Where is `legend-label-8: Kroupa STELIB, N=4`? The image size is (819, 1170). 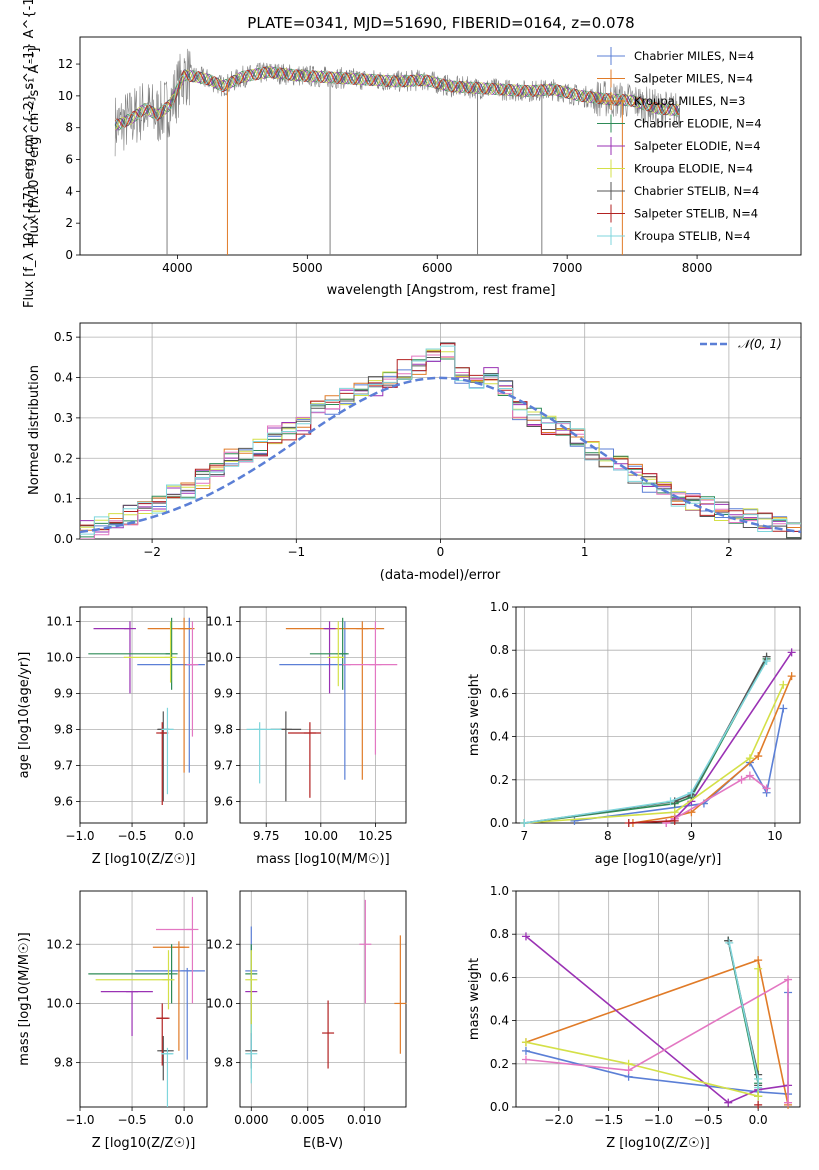
legend-label-8: Kroupa STELIB, N=4 is located at coordinates (692, 236).